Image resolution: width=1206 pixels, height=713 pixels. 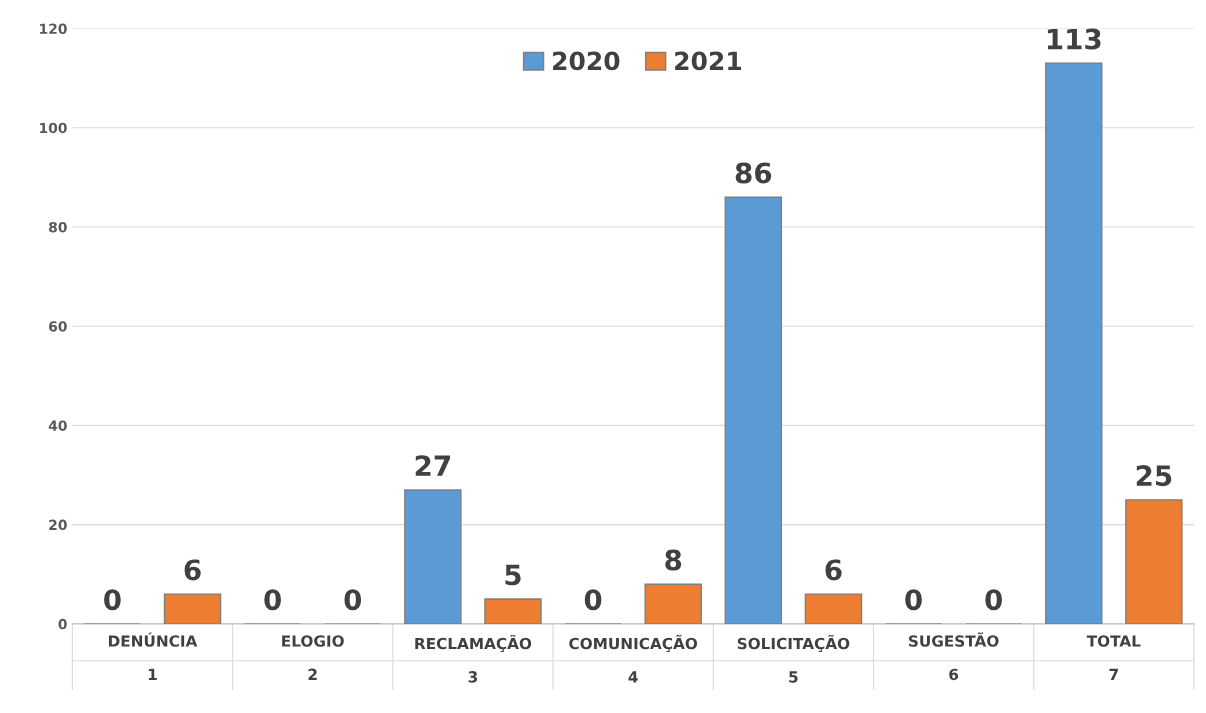 What do you see at coordinates (53, 128) in the screenshot?
I see `y-tick-label: 100` at bounding box center [53, 128].